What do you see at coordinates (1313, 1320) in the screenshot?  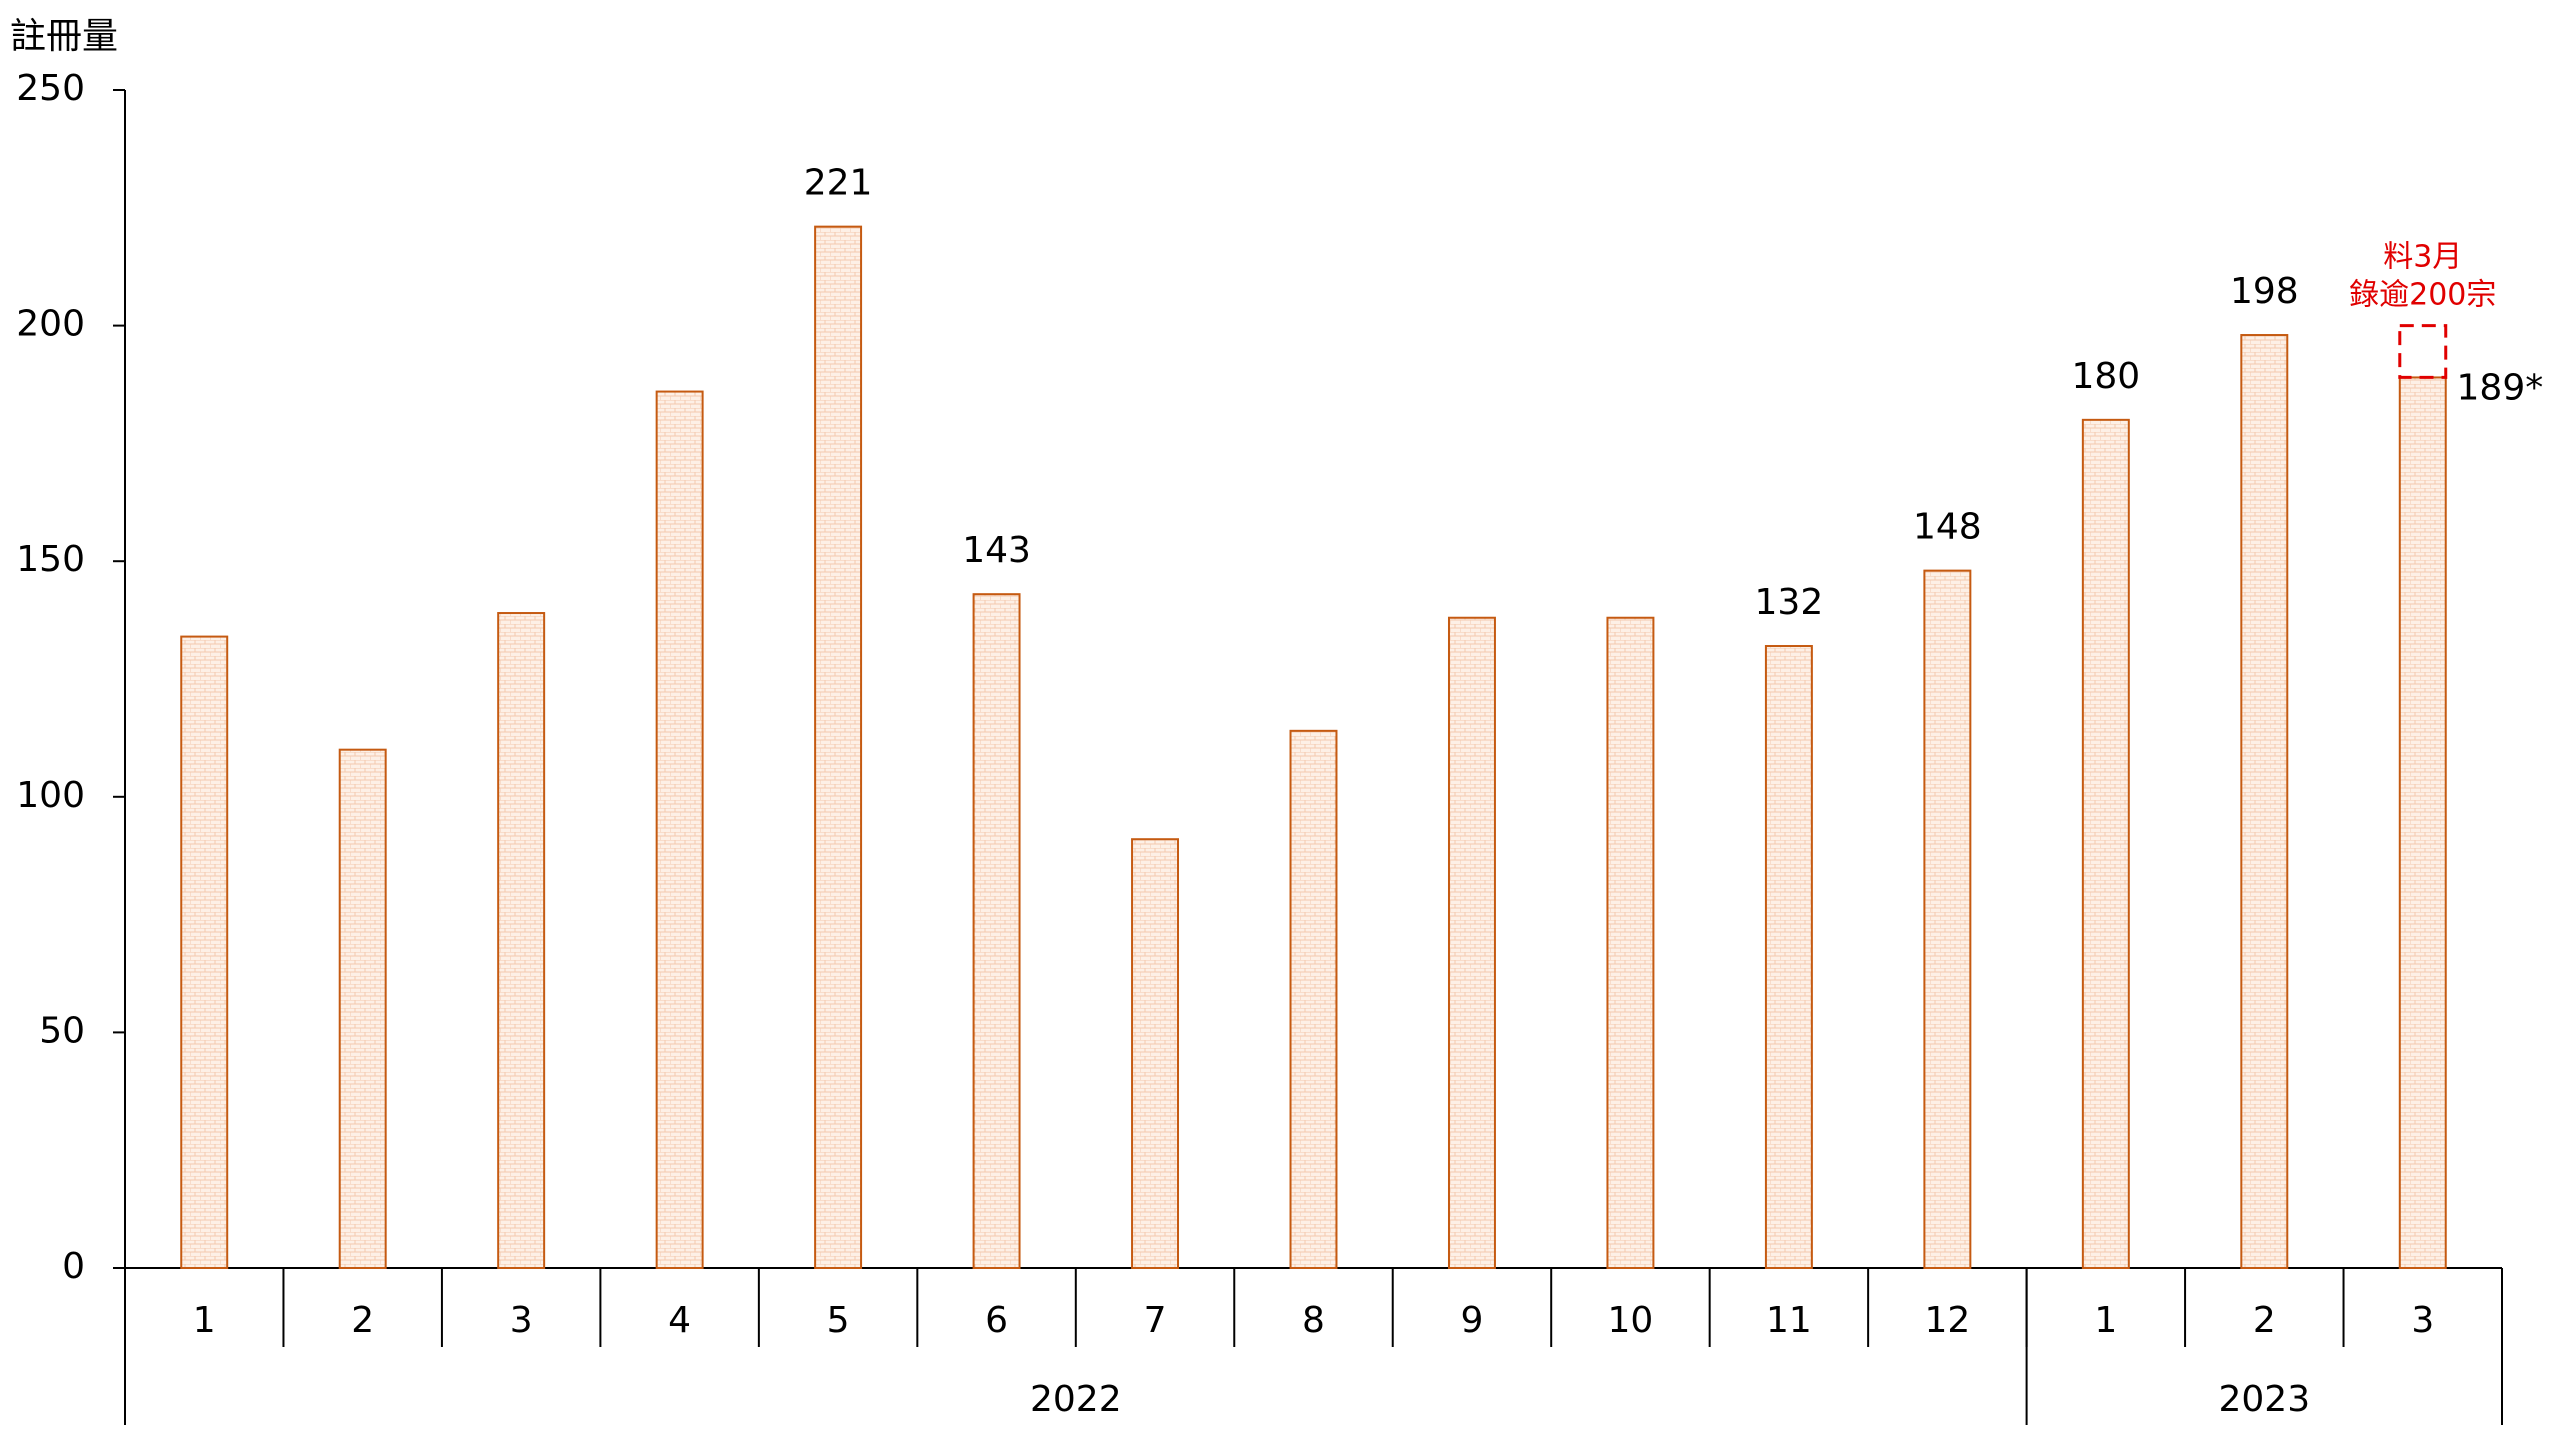 I see `x-tick-label: 8` at bounding box center [1313, 1320].